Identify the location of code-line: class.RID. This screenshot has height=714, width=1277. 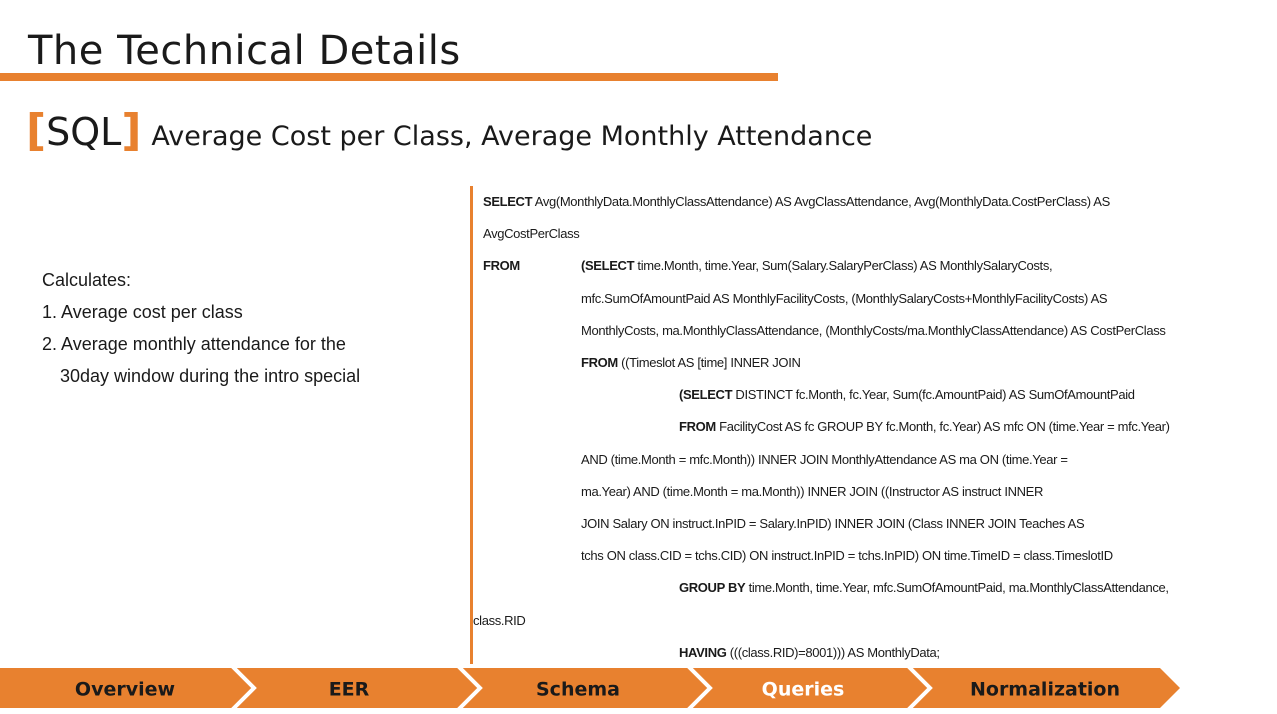
(499, 621).